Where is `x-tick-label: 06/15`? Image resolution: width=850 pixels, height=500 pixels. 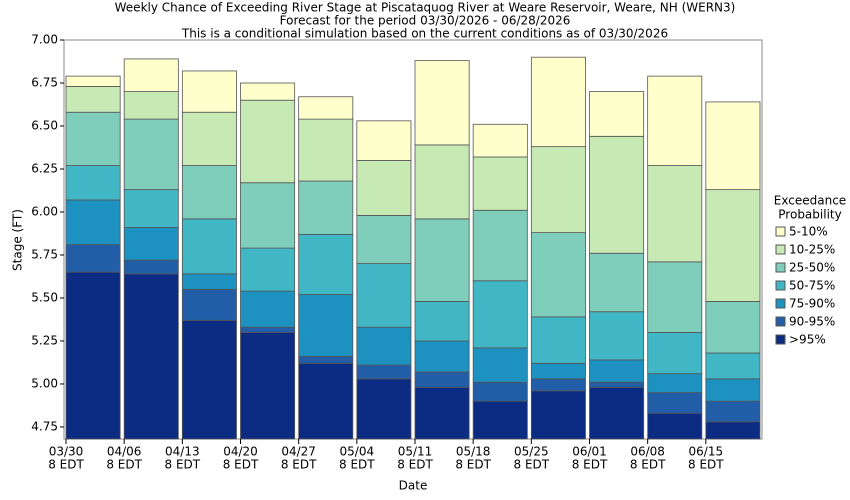 x-tick-label: 06/15 is located at coordinates (706, 452).